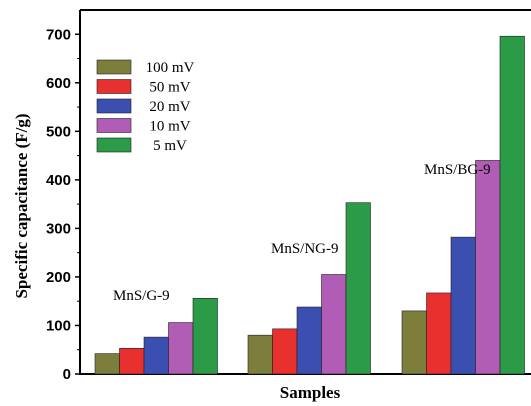 The height and width of the screenshot is (406, 531). Describe the element at coordinates (305, 249) in the screenshot. I see `group-label: MnS/NG-9` at that location.